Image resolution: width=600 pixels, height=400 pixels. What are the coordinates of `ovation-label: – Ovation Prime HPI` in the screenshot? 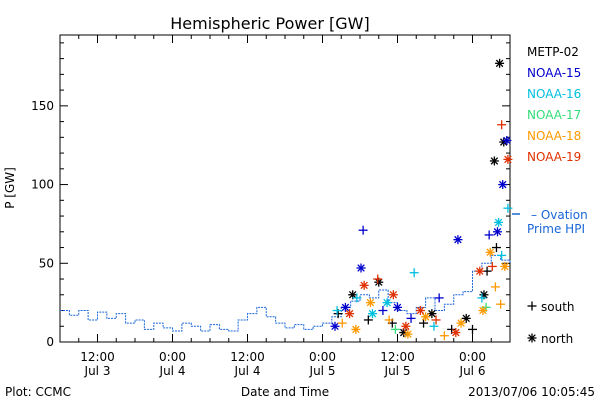 It's located at (550, 222).